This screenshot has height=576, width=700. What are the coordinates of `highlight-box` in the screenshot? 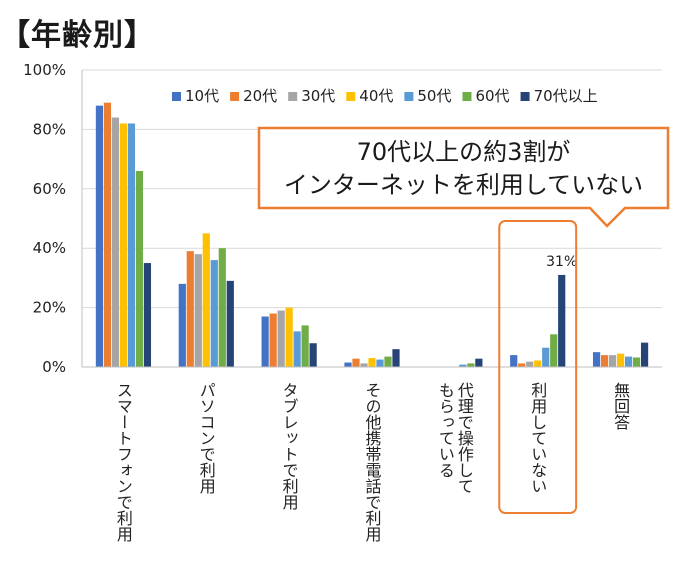 It's located at (538, 367).